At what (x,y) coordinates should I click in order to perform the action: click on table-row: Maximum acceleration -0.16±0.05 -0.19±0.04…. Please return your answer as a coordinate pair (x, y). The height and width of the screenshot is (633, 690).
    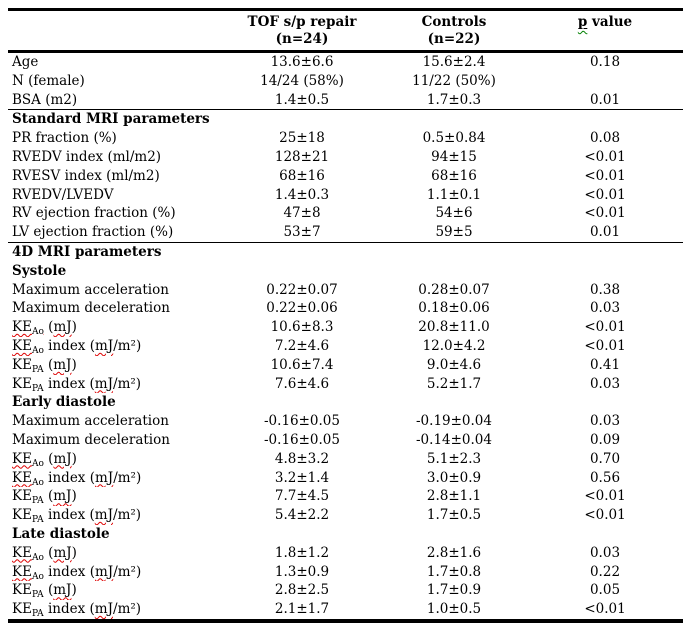
    Looking at the image, I should click on (345, 421).